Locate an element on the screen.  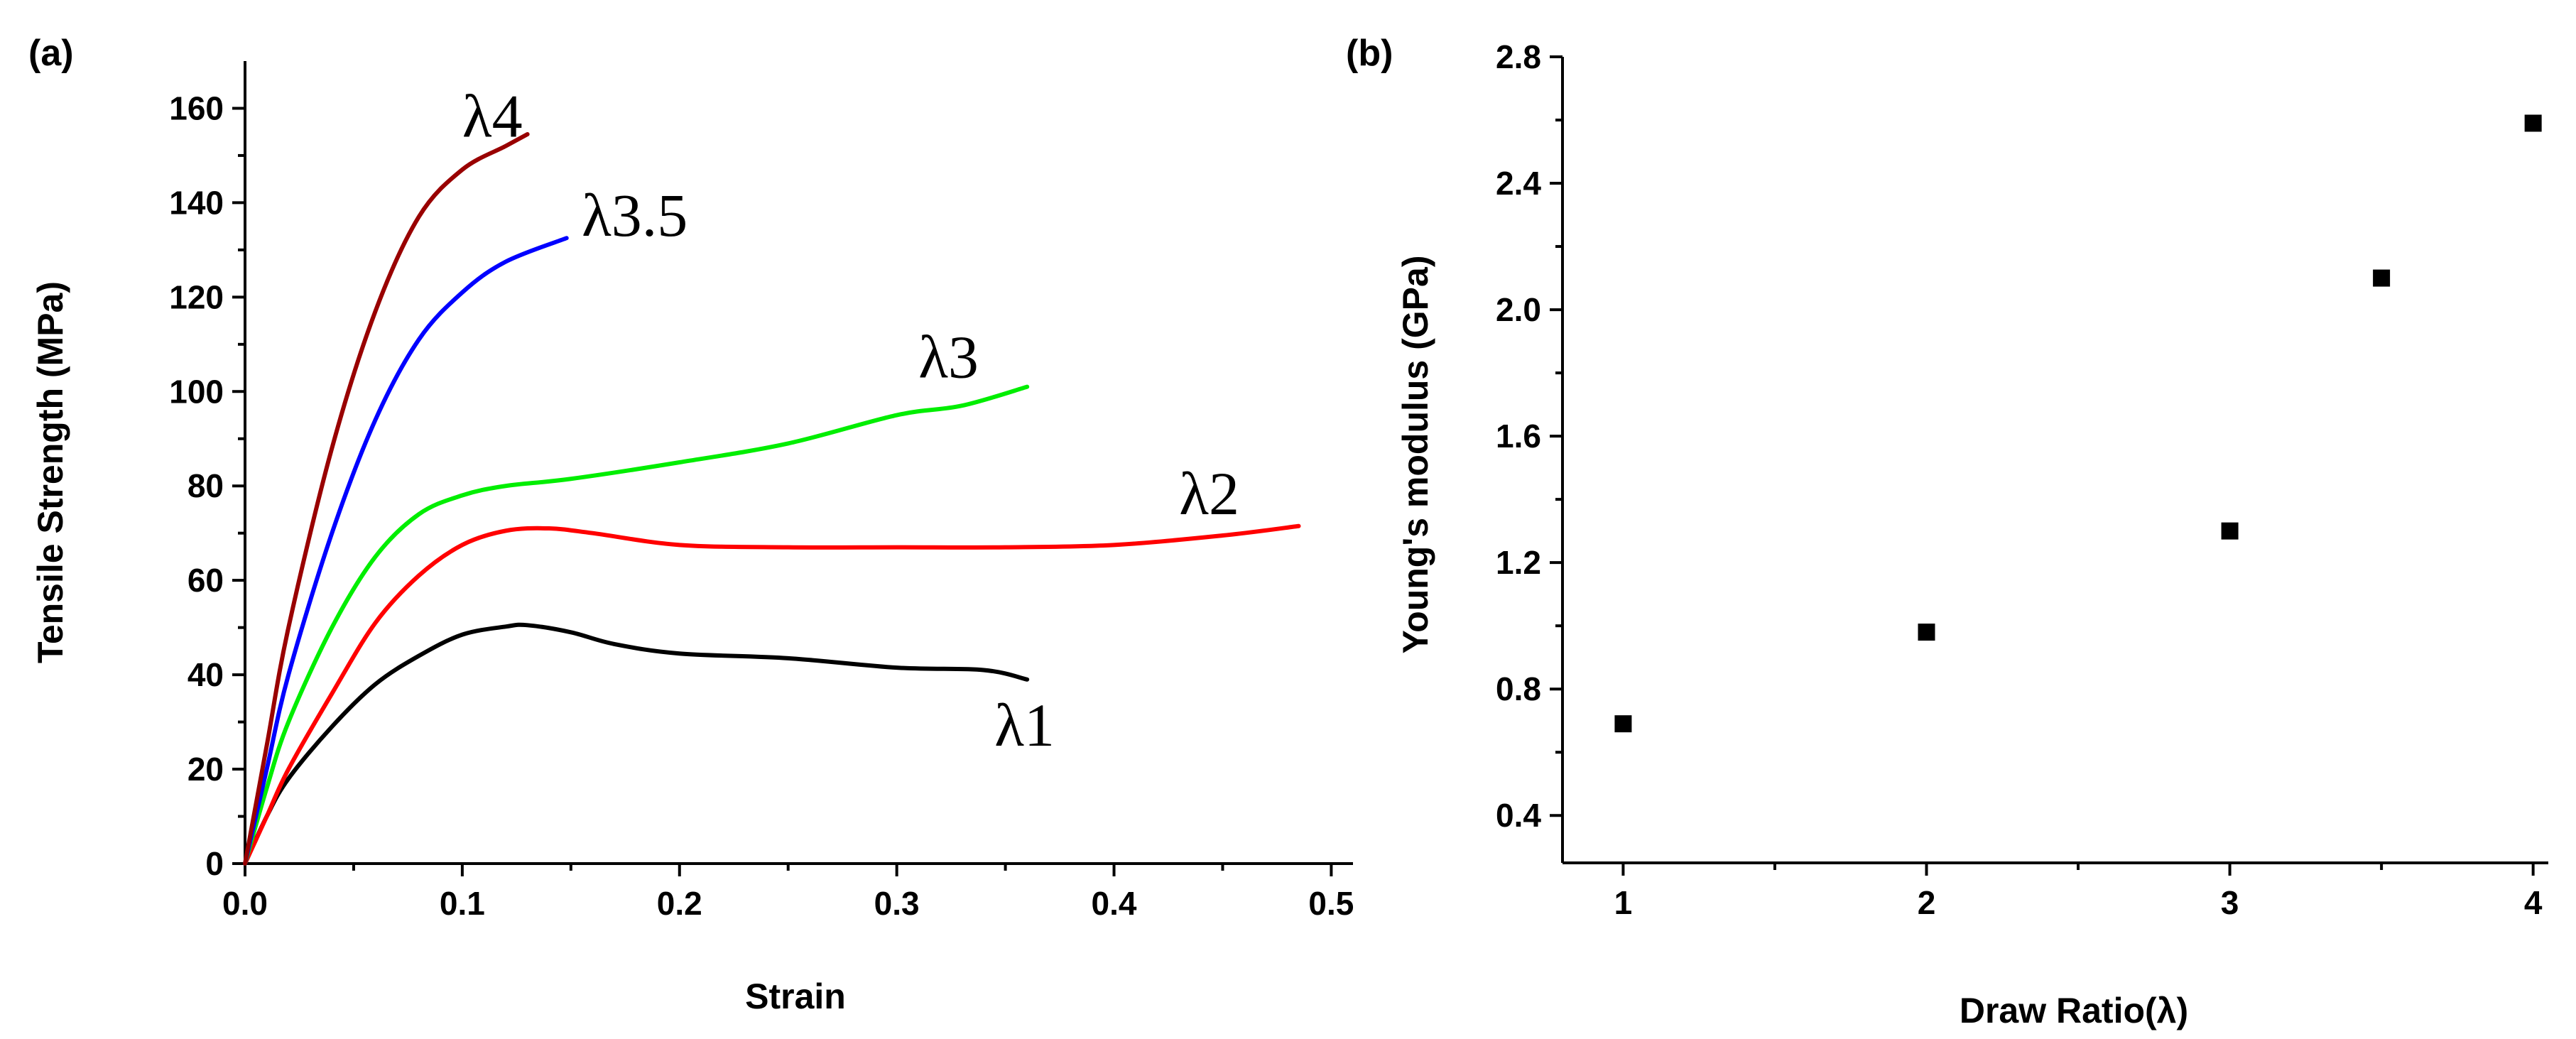
panel-a-y-tick-label: 40 is located at coordinates (206, 674).